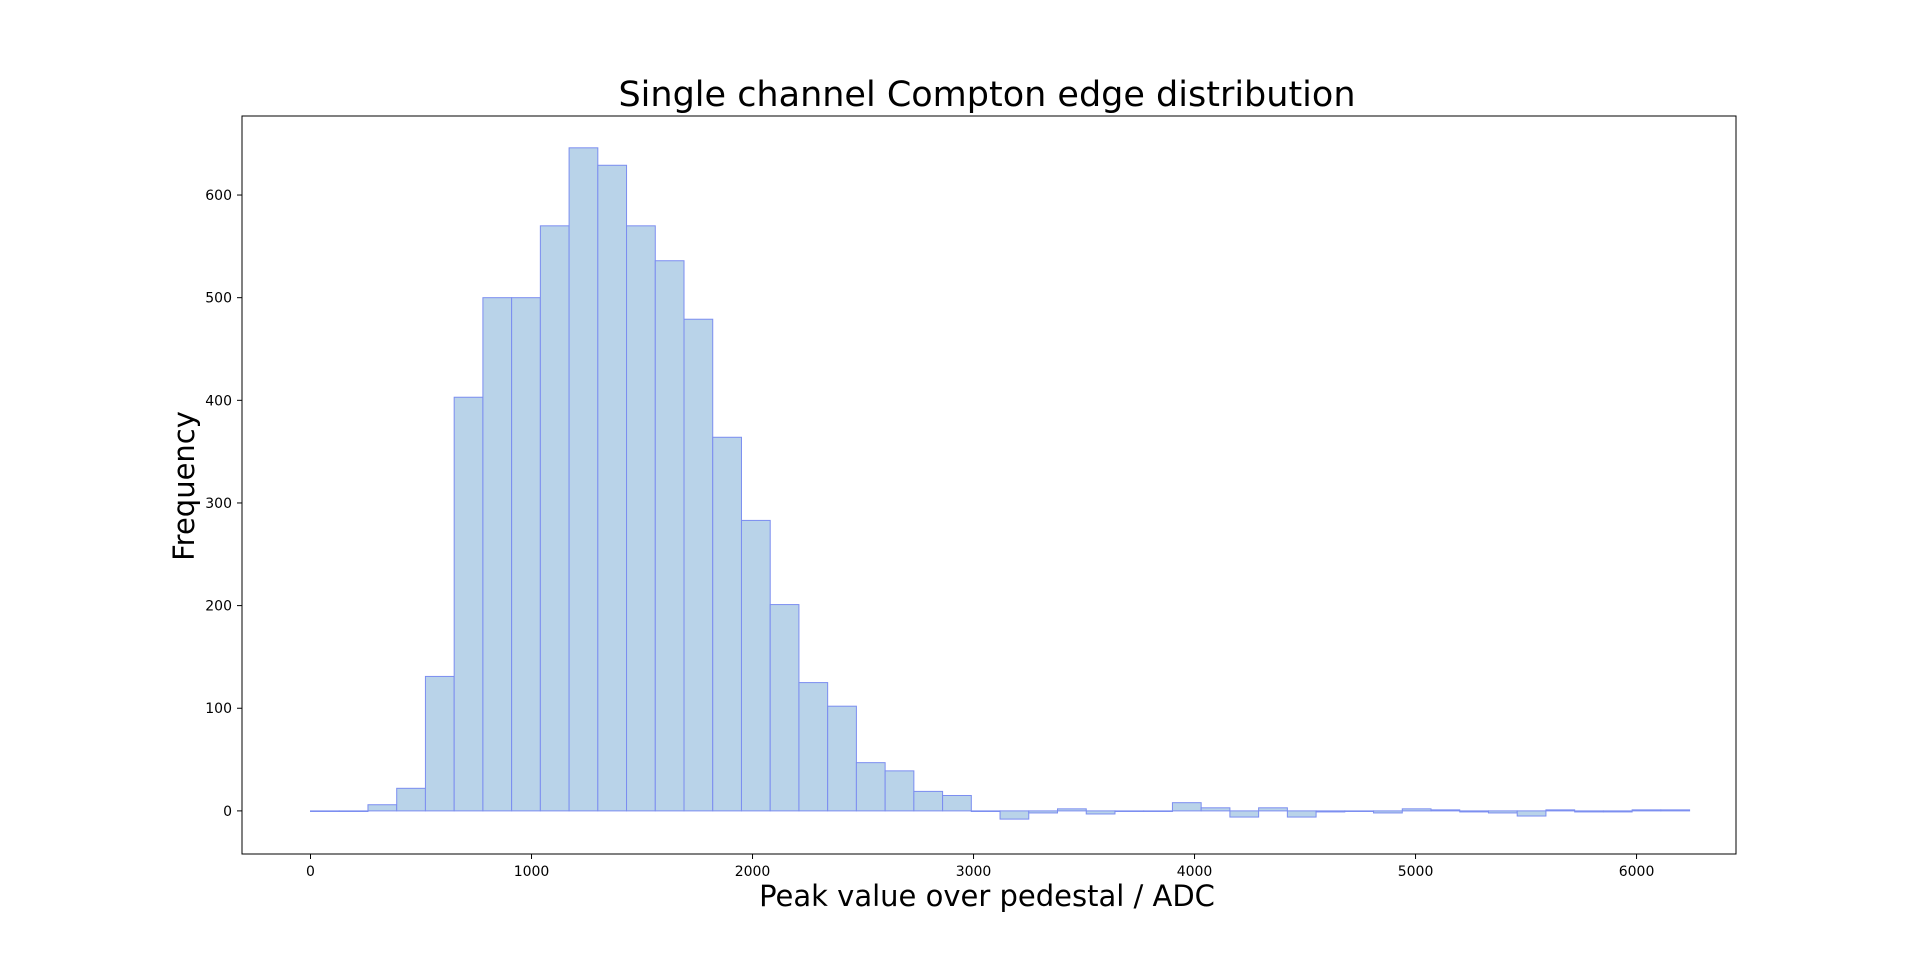 This screenshot has width=1920, height=956. Describe the element at coordinates (310, 872) in the screenshot. I see `x-tick-label: 0` at that location.